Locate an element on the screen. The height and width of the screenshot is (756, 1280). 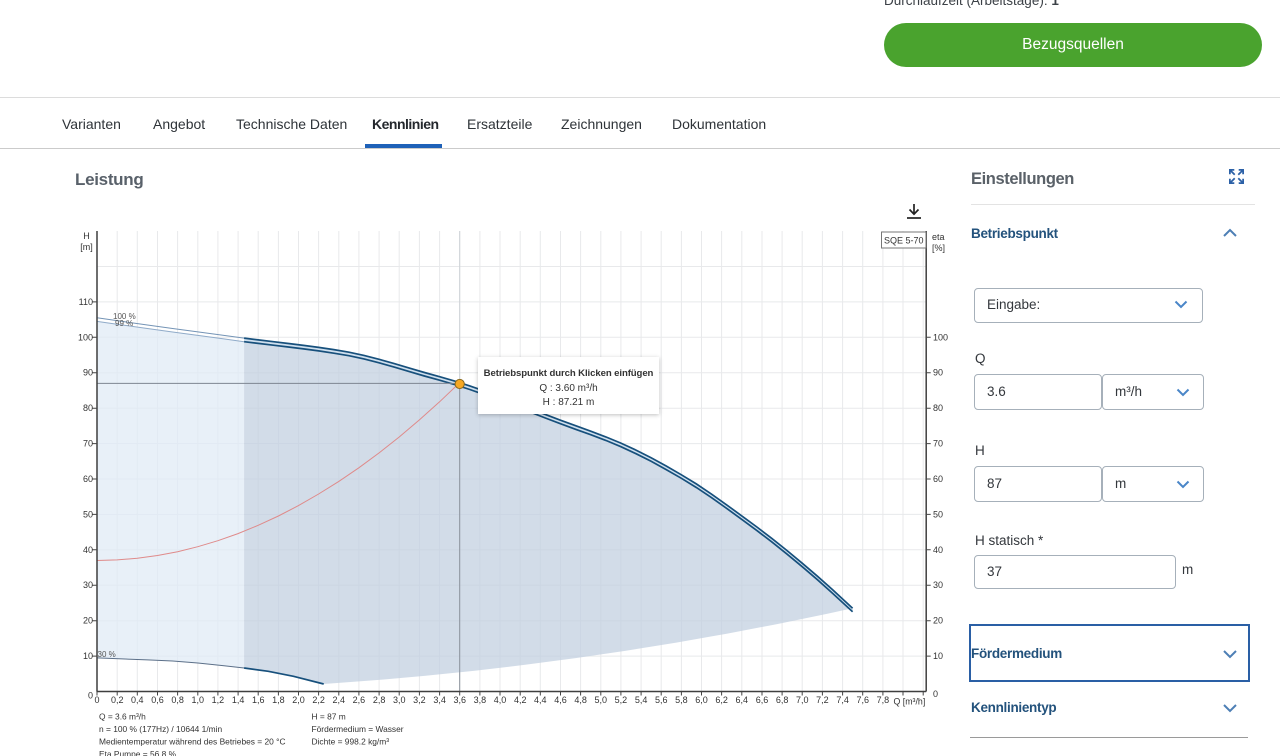
svg-text: 5,8 is located at coordinates (681, 700).